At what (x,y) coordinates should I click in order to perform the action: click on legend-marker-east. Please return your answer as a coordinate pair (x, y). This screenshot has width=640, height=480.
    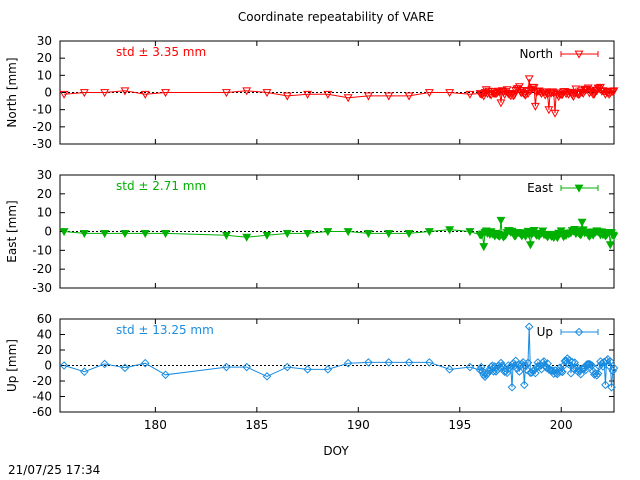
    Looking at the image, I should click on (579, 188).